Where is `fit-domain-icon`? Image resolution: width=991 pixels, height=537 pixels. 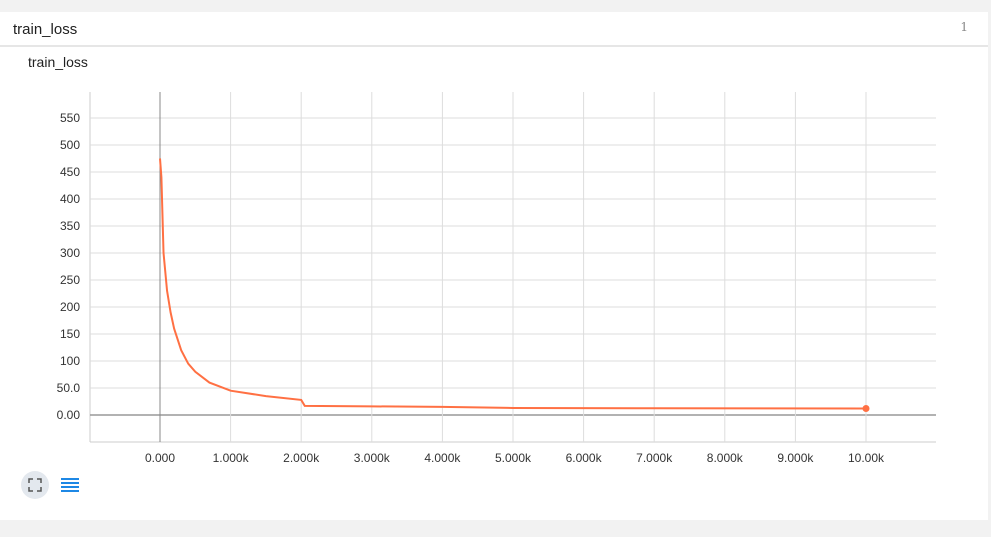
fit-domain-icon is located at coordinates (35, 485).